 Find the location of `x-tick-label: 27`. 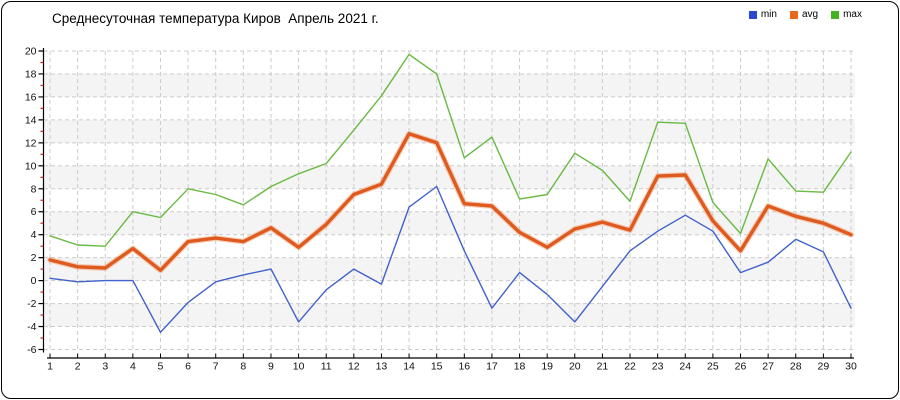

x-tick-label: 27 is located at coordinates (768, 367).